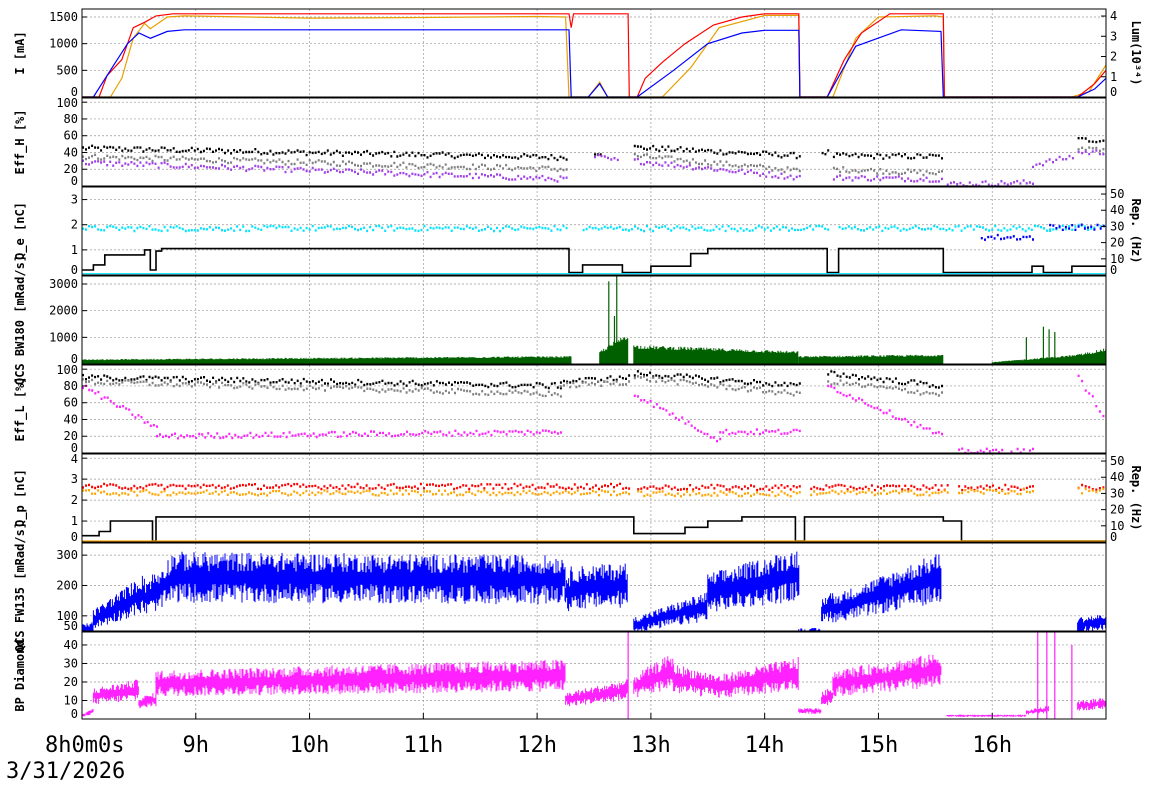  What do you see at coordinates (1113, 77) in the screenshot?
I see `right-tick-label: 1` at bounding box center [1113, 77].